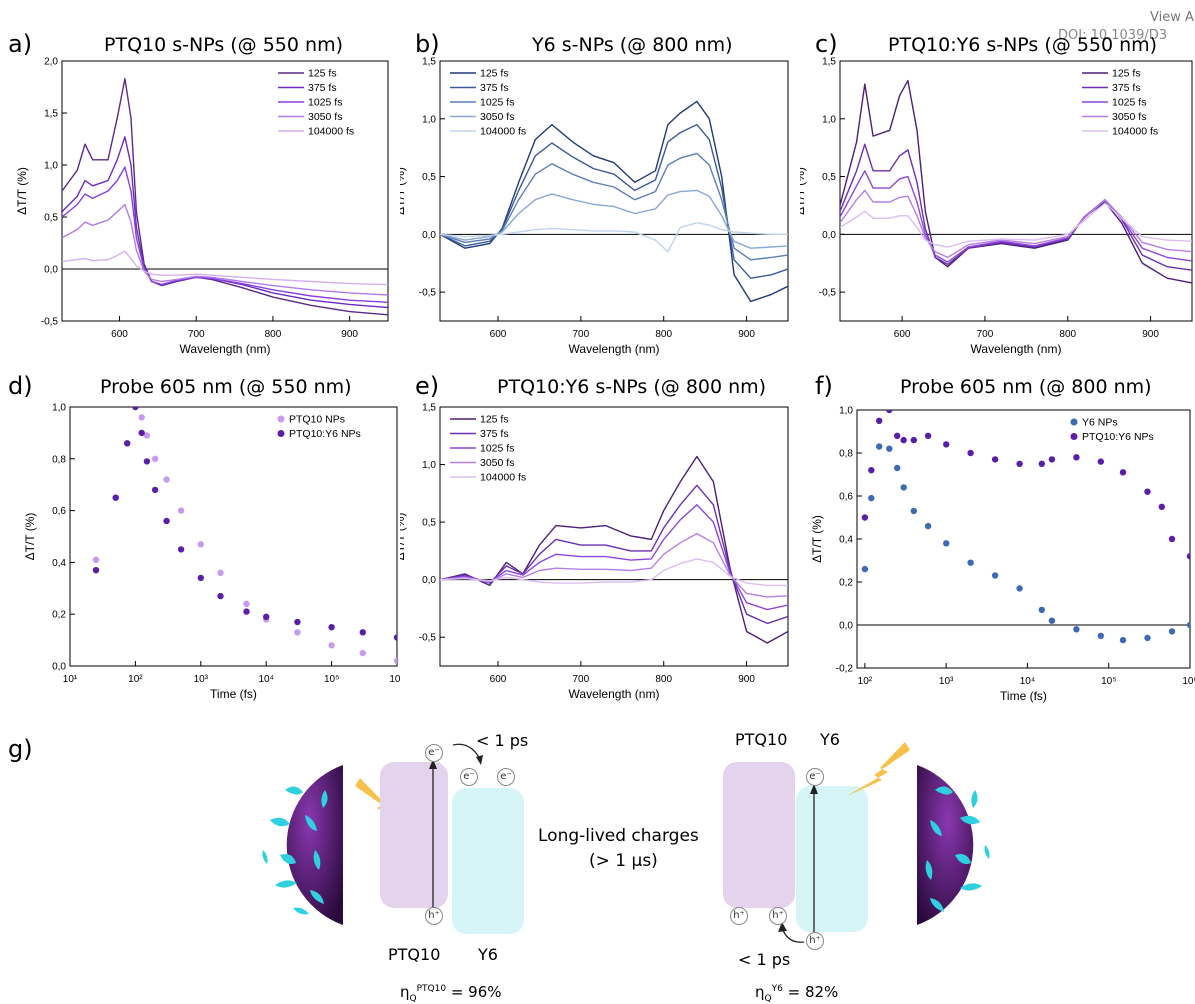 The image size is (1195, 1004). I want to click on chart-title-f: Probe 605 nm (@ 800 nm), so click(1026, 387).